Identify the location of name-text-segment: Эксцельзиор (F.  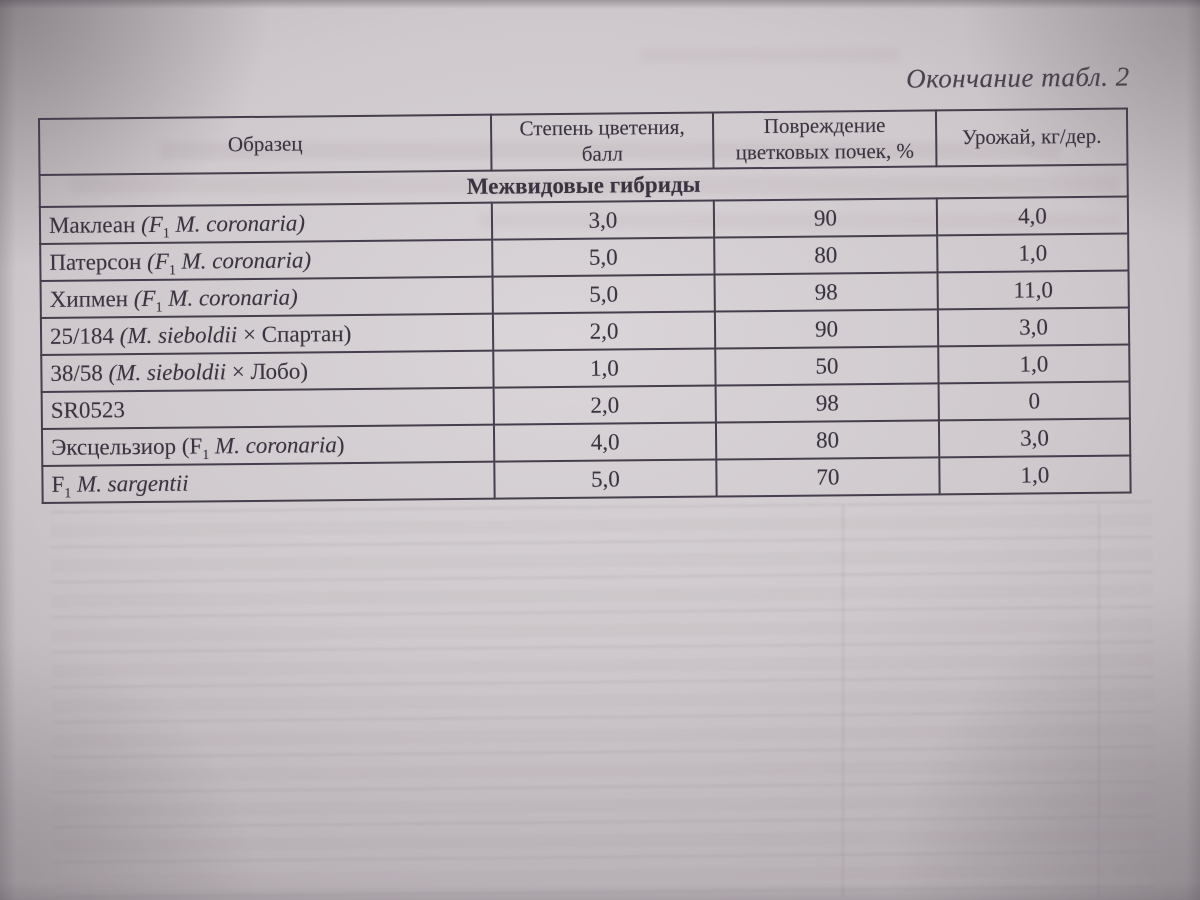
(127, 446).